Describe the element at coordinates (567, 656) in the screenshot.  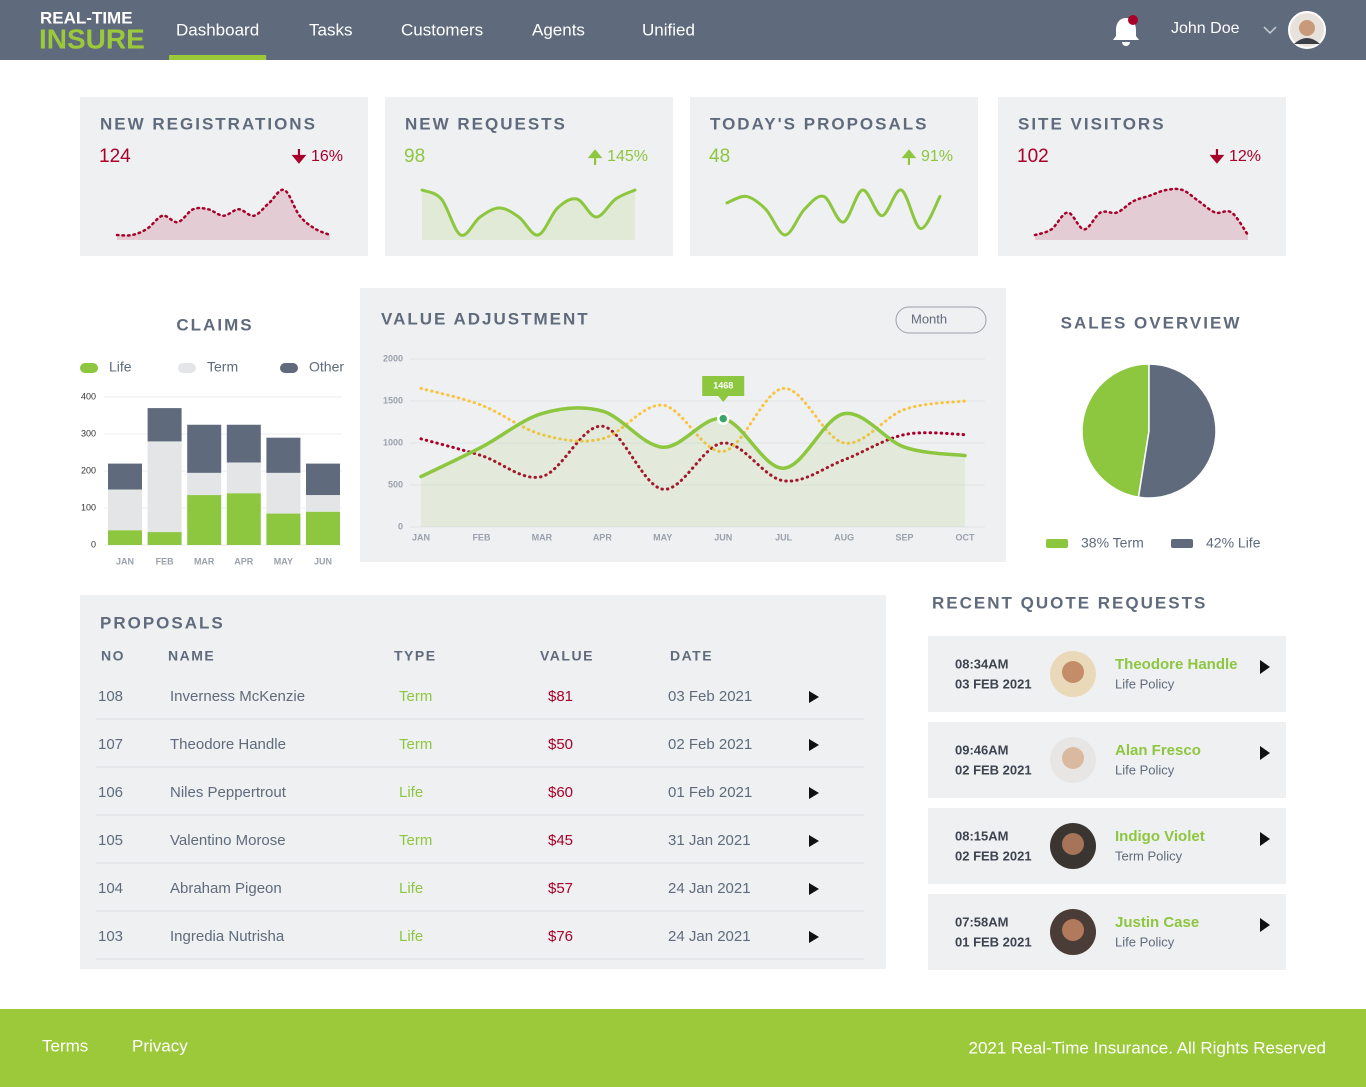
I see `column-header: VALUE` at that location.